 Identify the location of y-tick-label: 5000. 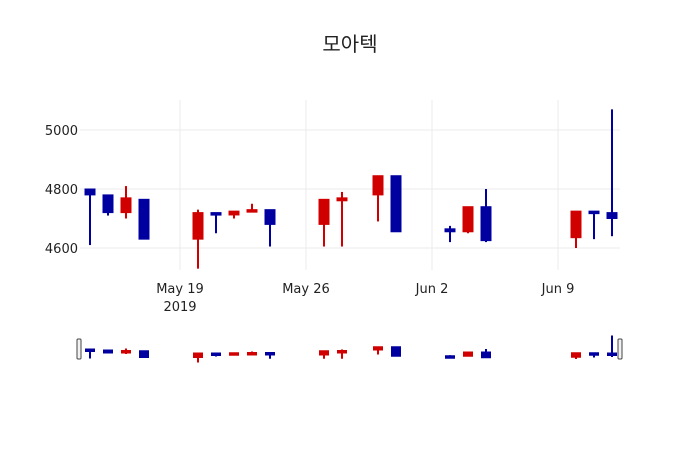
(61, 131).